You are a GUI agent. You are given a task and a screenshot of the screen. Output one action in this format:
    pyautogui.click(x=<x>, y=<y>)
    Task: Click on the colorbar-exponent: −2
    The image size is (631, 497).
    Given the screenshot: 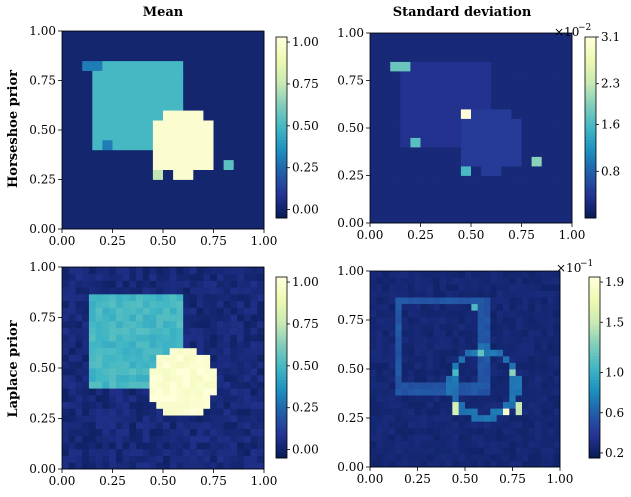 What is the action you would take?
    pyautogui.click(x=584, y=28)
    